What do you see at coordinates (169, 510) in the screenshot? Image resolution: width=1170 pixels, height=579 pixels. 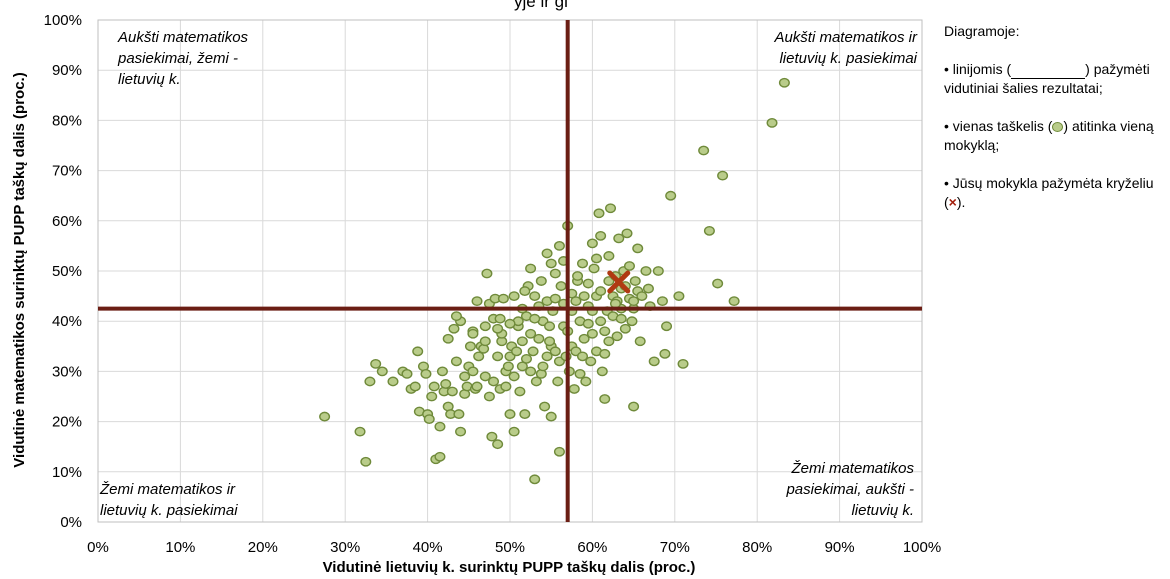 I see `quadrant-label-bottom-left: lietuvių k. pasiekimai` at bounding box center [169, 510].